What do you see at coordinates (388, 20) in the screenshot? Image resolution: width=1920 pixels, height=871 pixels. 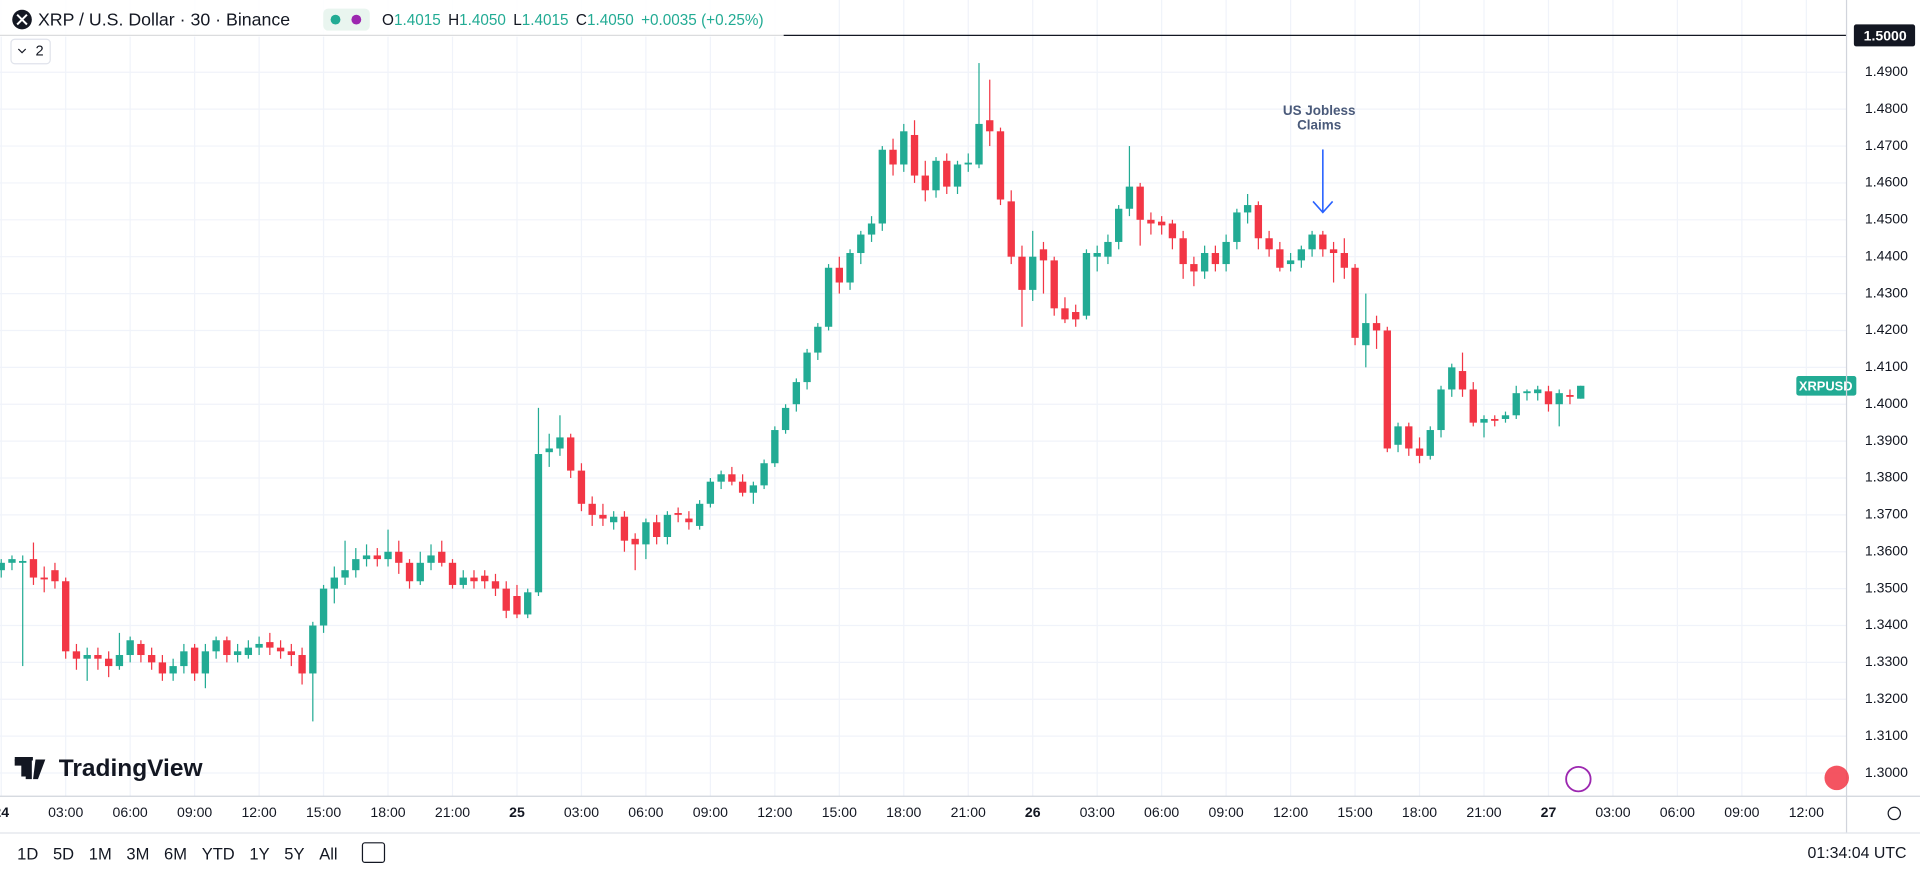 I see `ohlc-key: O` at bounding box center [388, 20].